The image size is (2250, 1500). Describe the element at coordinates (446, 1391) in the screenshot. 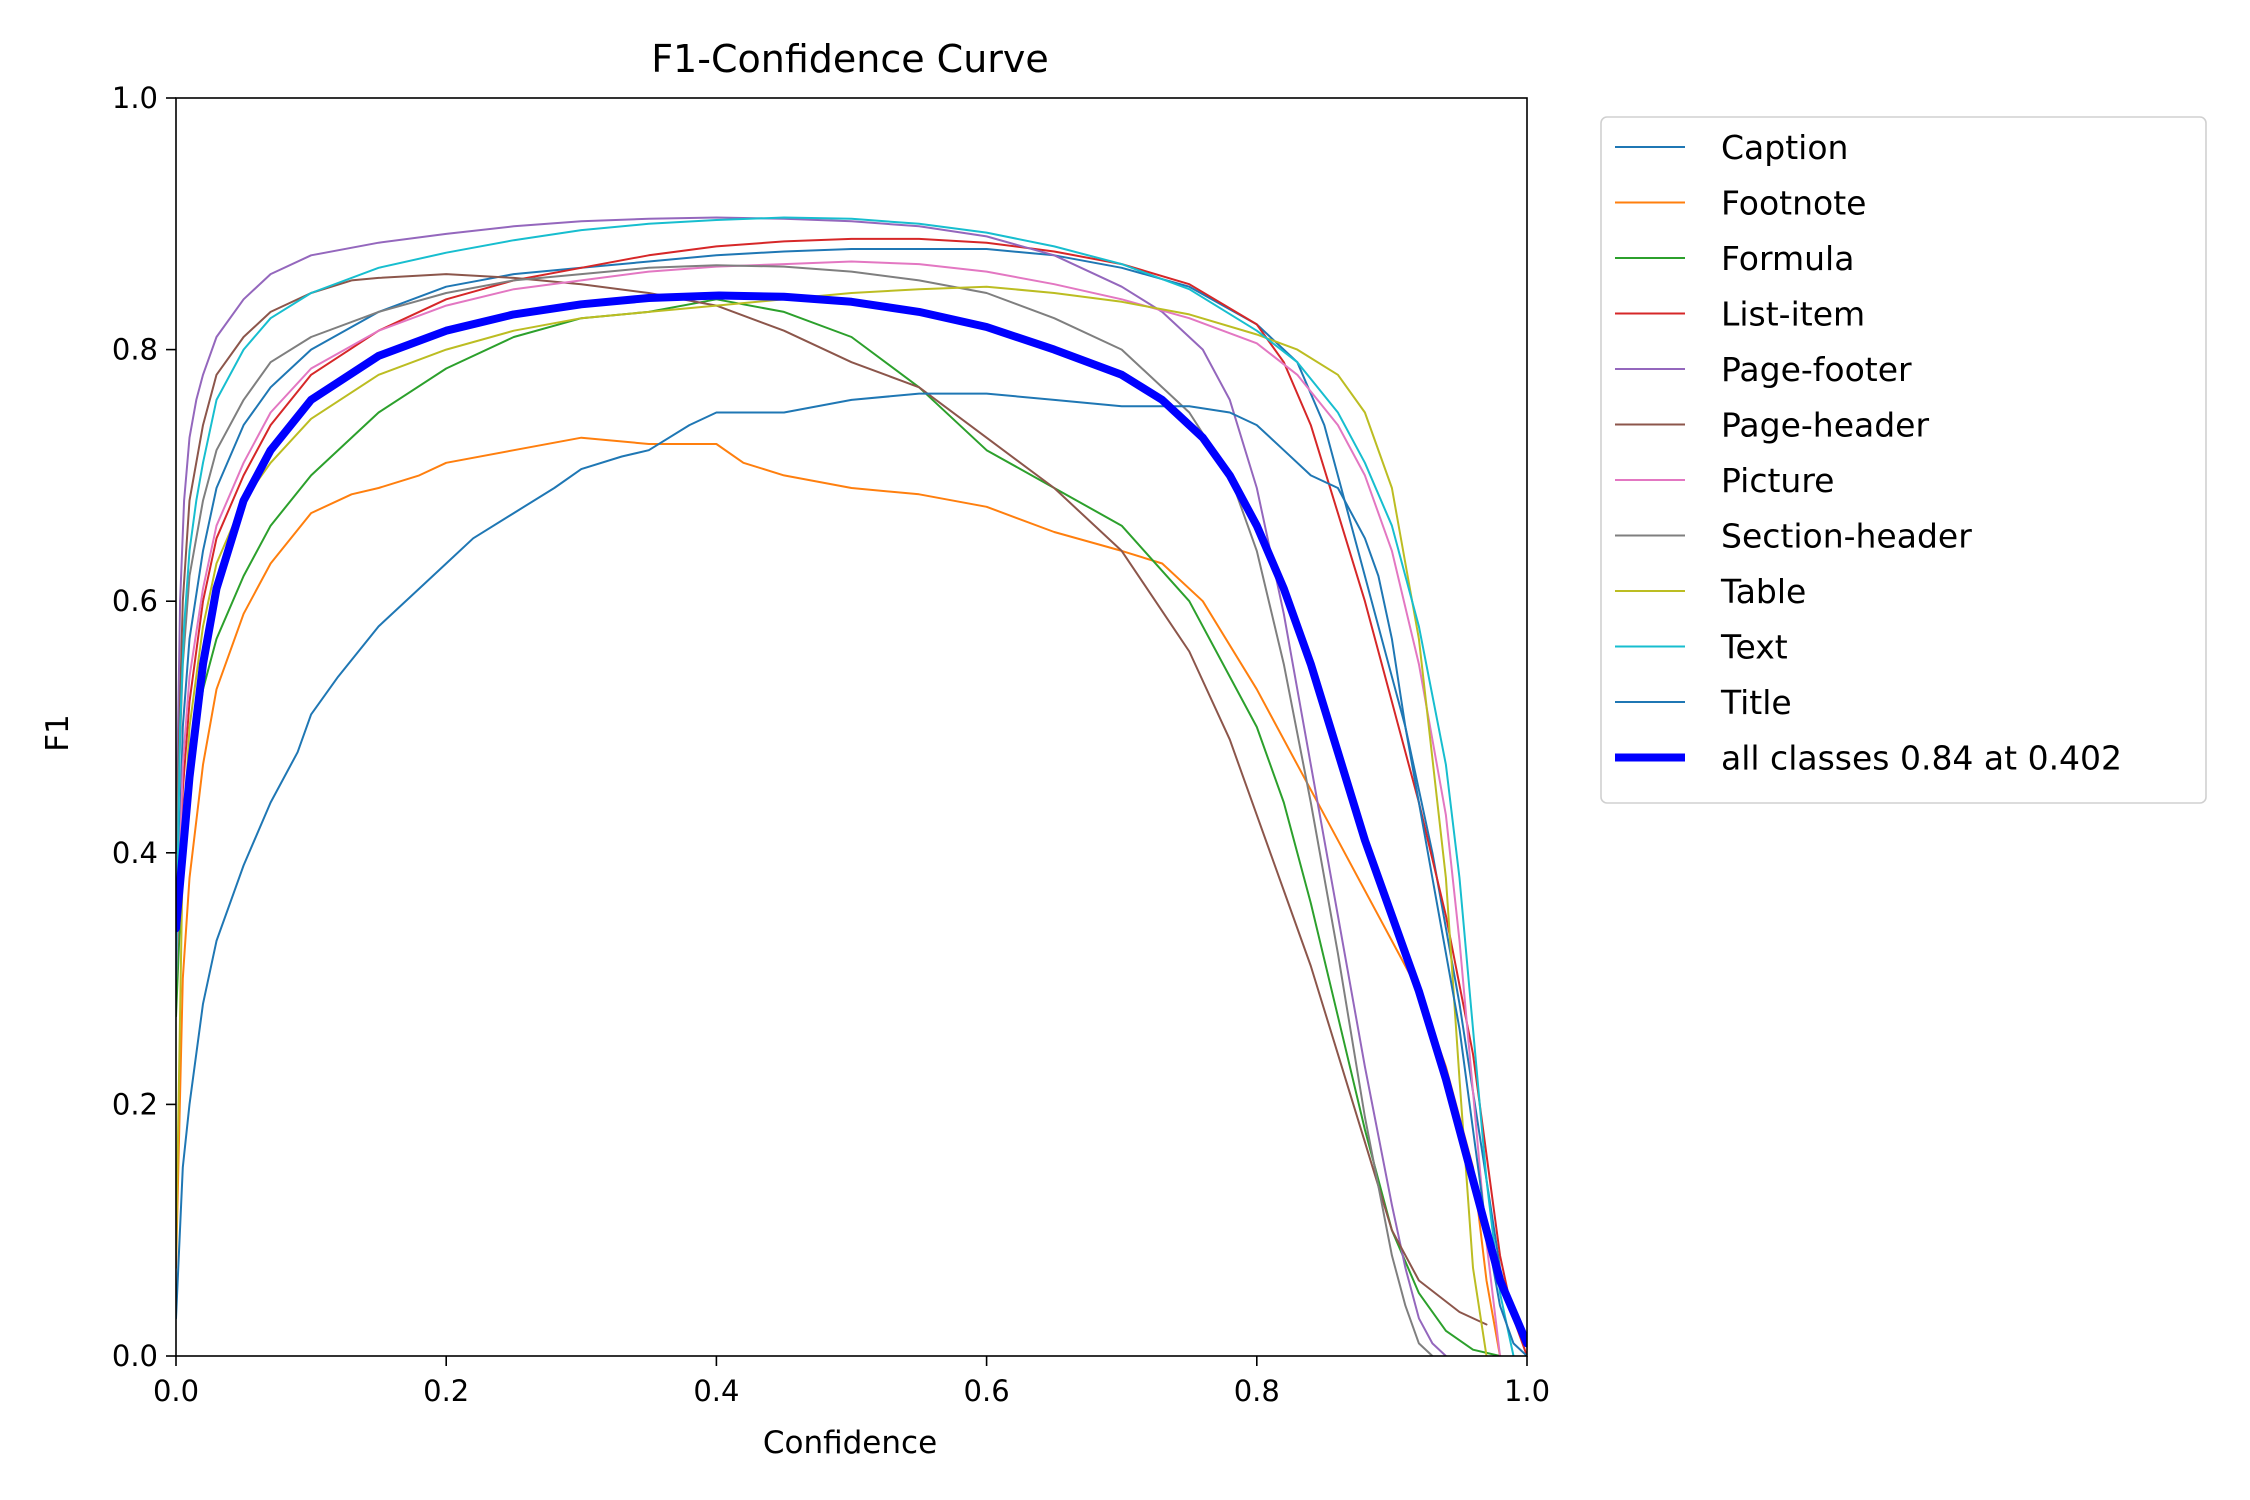

I see `x-tick-label: 0.2` at that location.